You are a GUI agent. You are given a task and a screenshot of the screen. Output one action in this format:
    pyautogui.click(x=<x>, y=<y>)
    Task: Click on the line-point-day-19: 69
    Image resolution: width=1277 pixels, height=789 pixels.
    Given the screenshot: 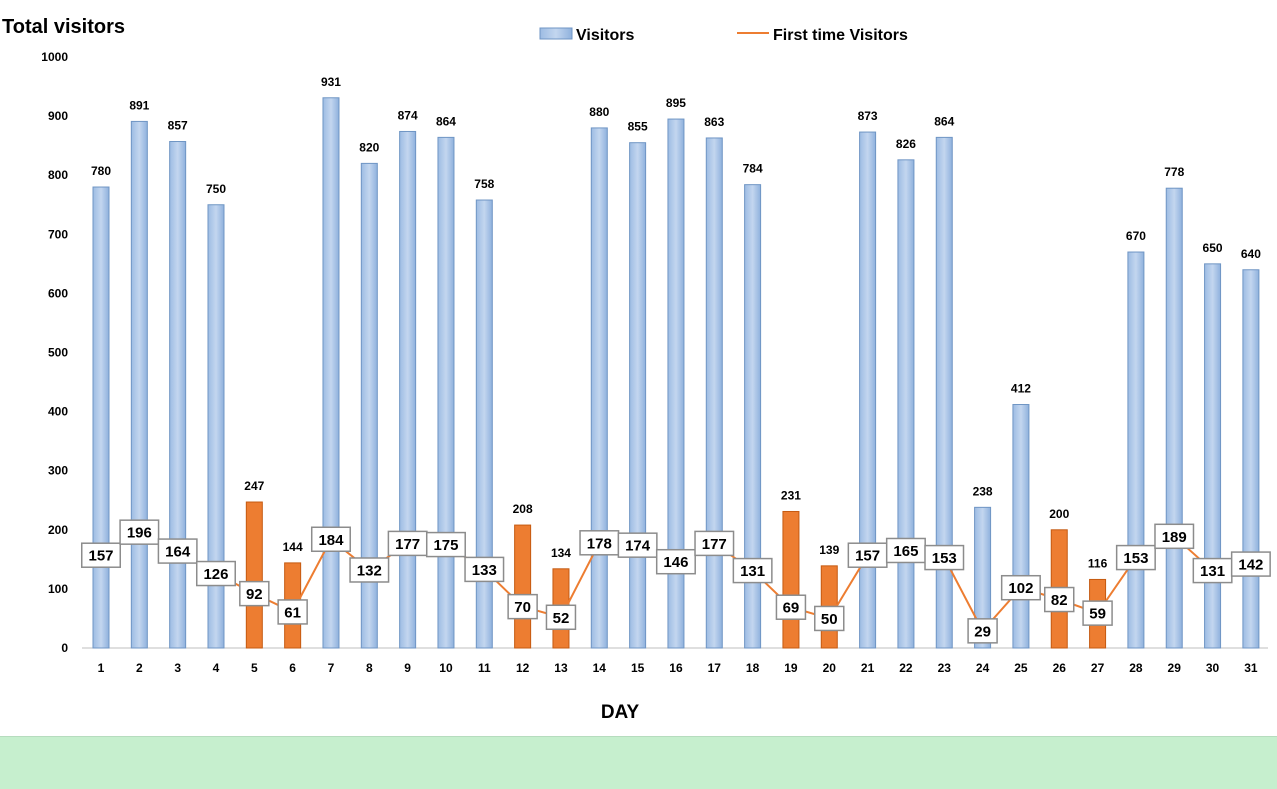 What is the action you would take?
    pyautogui.click(x=791, y=607)
    